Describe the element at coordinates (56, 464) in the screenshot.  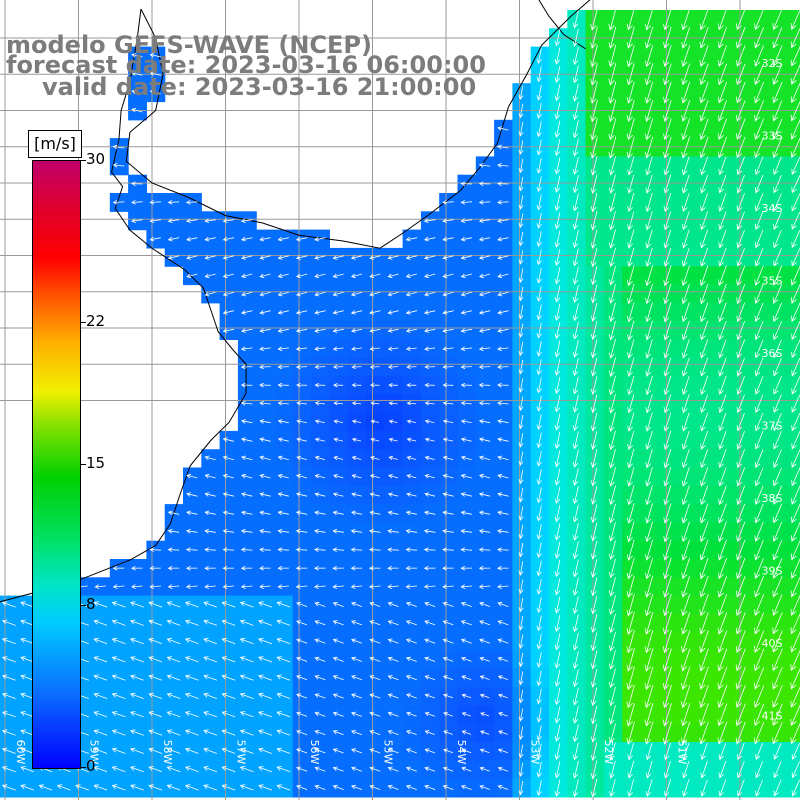
I see `colorbar` at that location.